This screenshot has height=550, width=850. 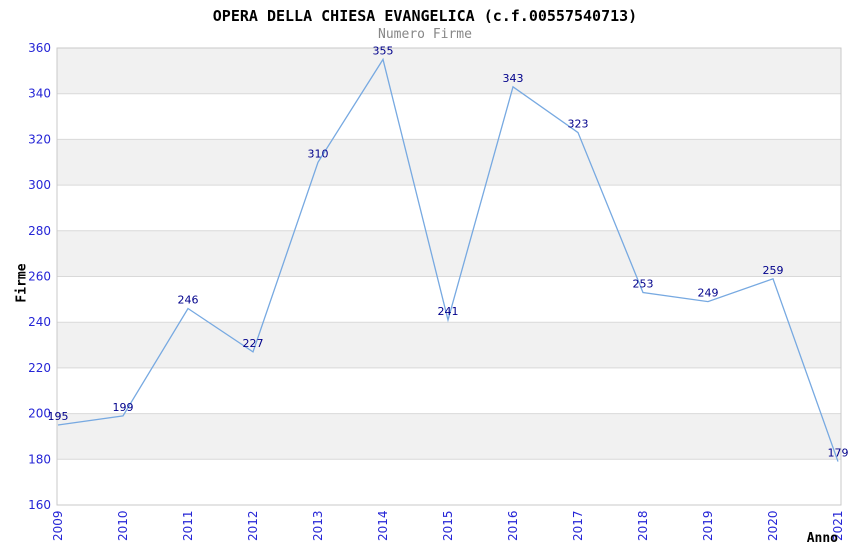 What do you see at coordinates (39, 185) in the screenshot?
I see `y-tick-label: 300` at bounding box center [39, 185].